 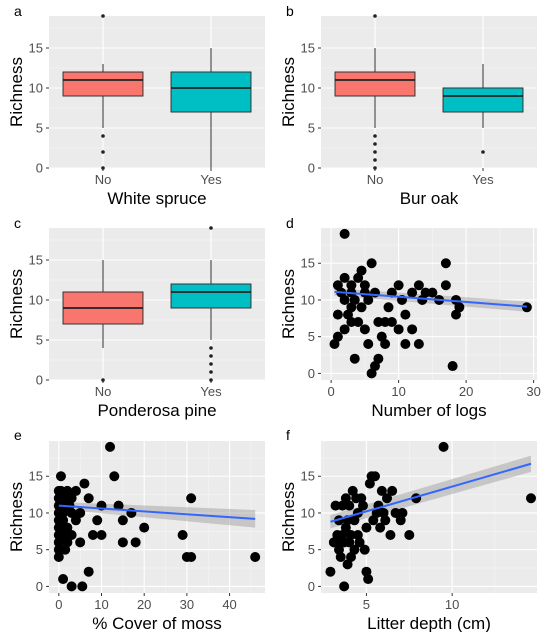 What do you see at coordinates (156, 410) in the screenshot?
I see `x-axis-title: Ponderosa pine` at bounding box center [156, 410].